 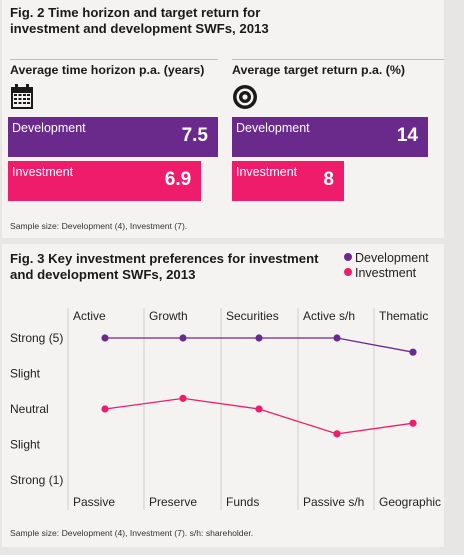 What do you see at coordinates (242, 502) in the screenshot?
I see `bottom-label-funds: Funds` at bounding box center [242, 502].